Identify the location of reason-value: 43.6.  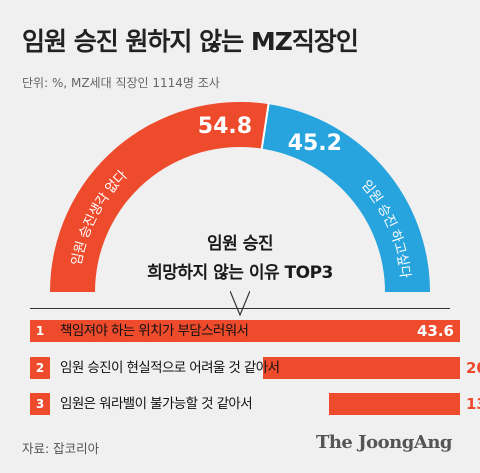
(435, 331).